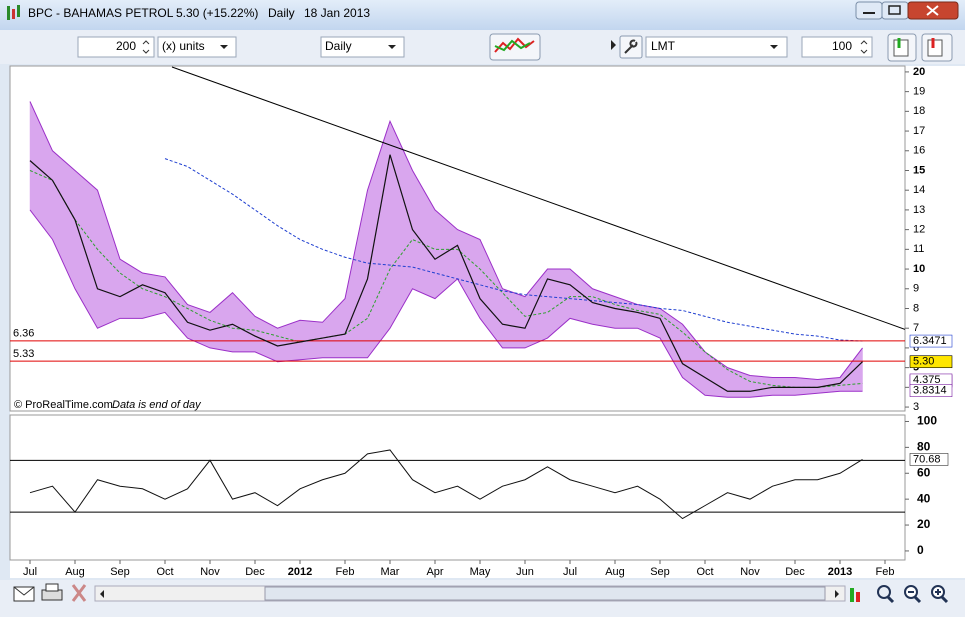  Describe the element at coordinates (480, 572) in the screenshot. I see `x-tick-label: May` at that location.